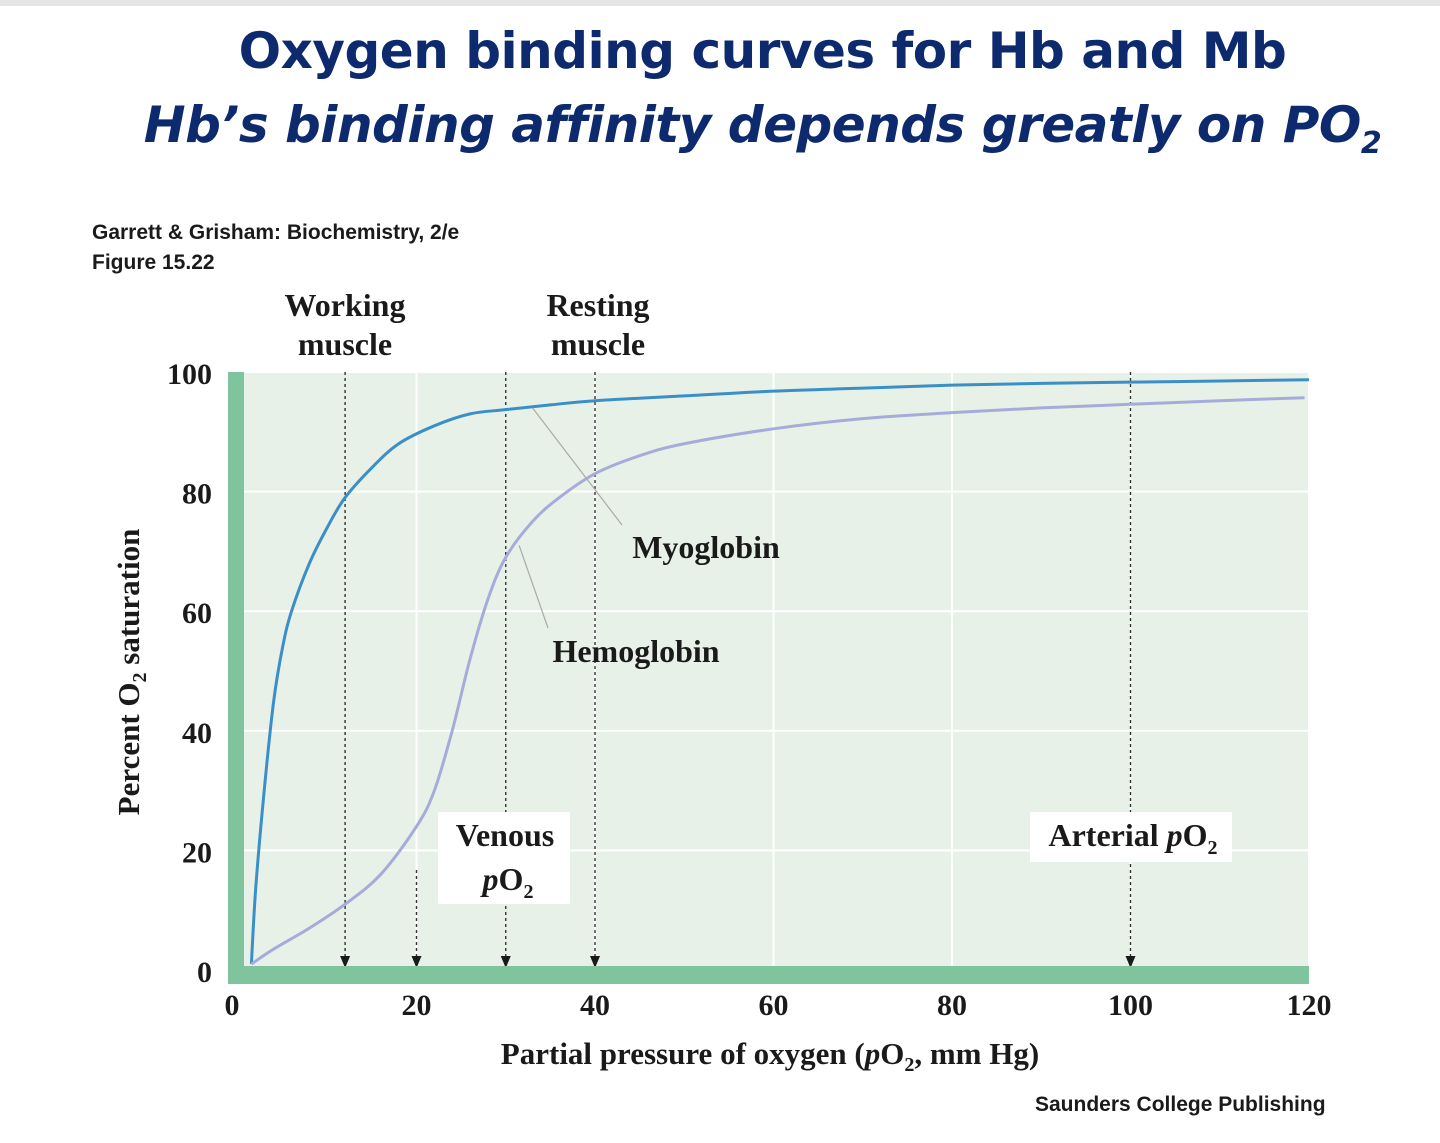 The height and width of the screenshot is (1143, 1440). What do you see at coordinates (489, 879) in the screenshot?
I see `venous-p: p` at bounding box center [489, 879].